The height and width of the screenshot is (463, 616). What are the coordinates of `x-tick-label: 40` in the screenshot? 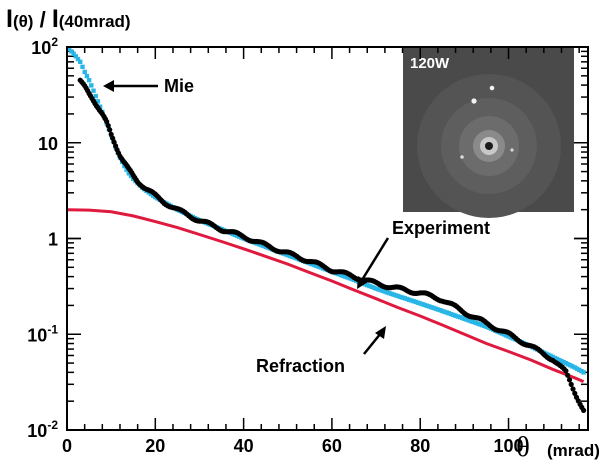 It's located at (244, 446).